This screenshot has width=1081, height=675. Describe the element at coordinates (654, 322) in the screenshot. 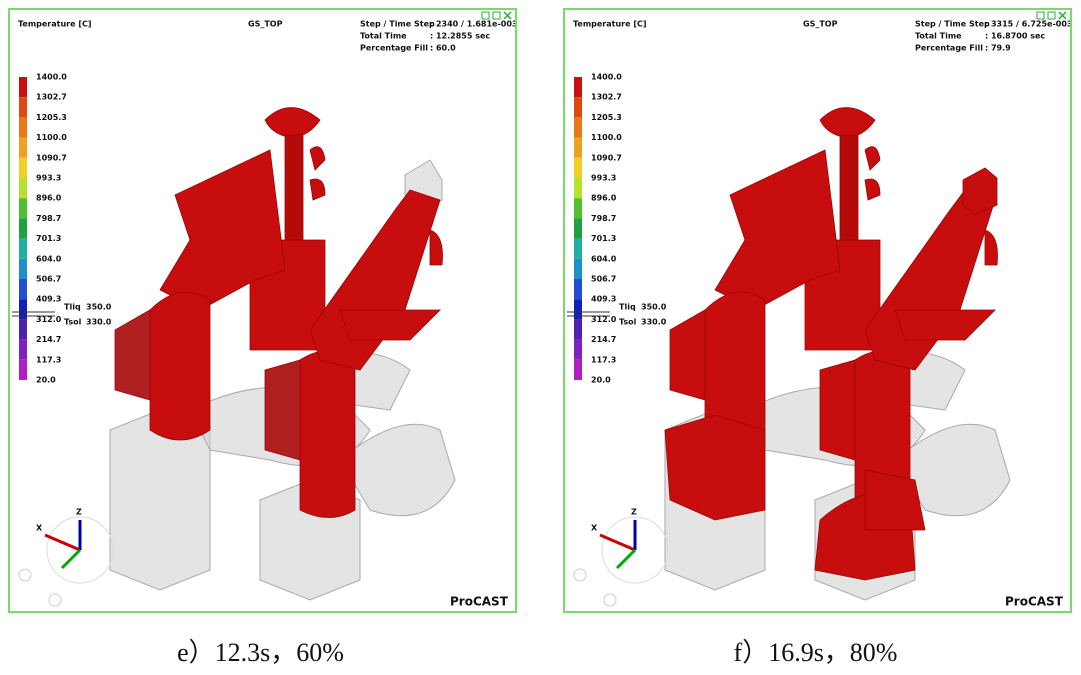

I see `marker-value: 330.0` at that location.